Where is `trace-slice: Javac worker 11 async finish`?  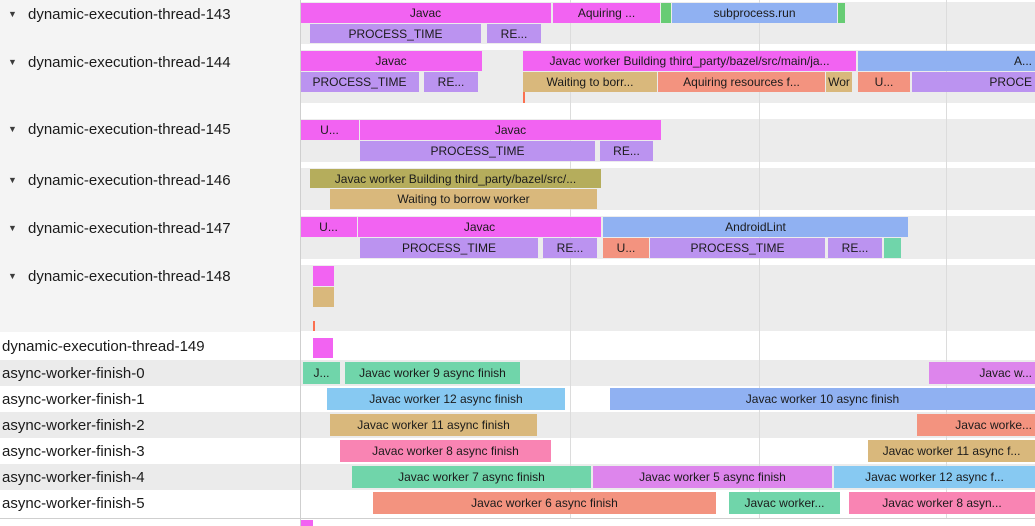
trace-slice: Javac worker 11 async finish is located at coordinates (433, 425).